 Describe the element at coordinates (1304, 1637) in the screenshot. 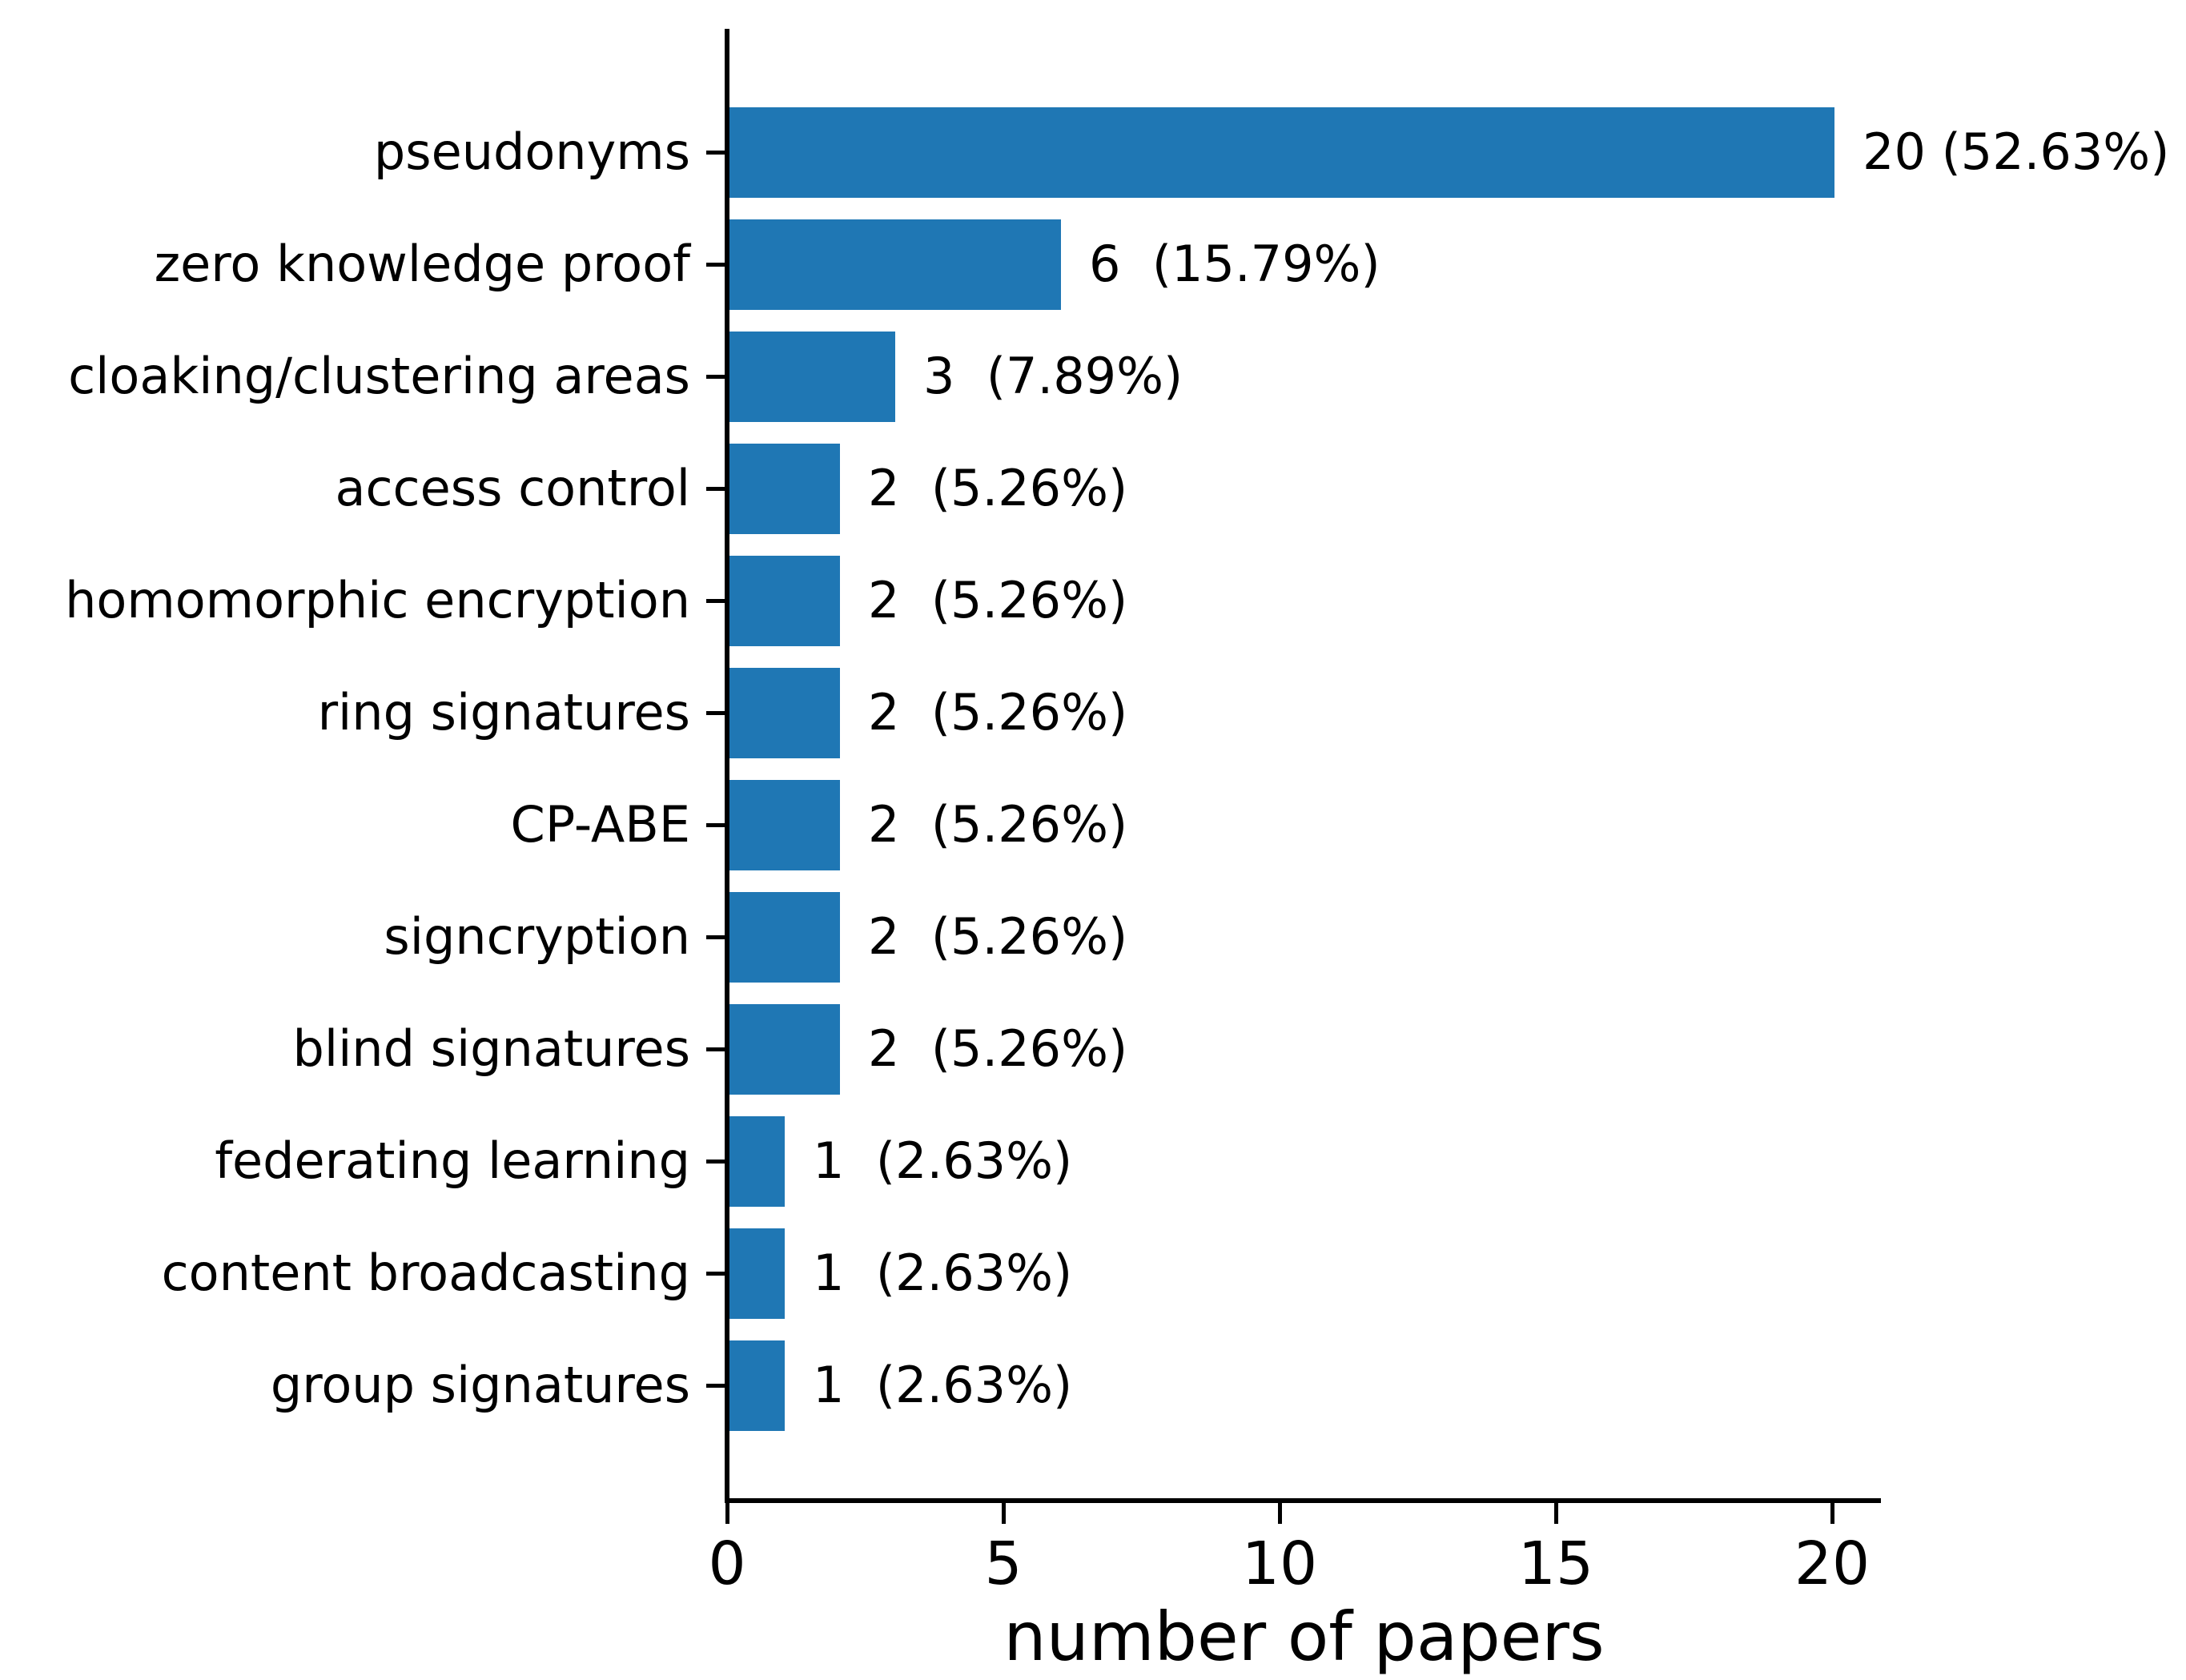

I see `x-axis-title: number of papers` at that location.